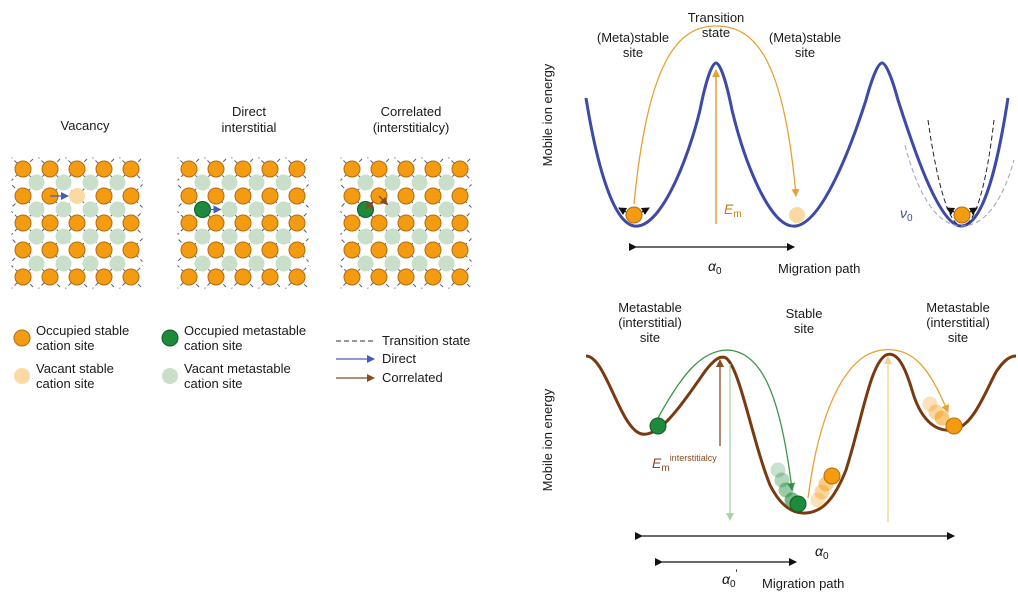 The image size is (1018, 594). Describe the element at coordinates (411, 127) in the screenshot. I see `correlated-title-line2: (interstitialcy)` at that location.